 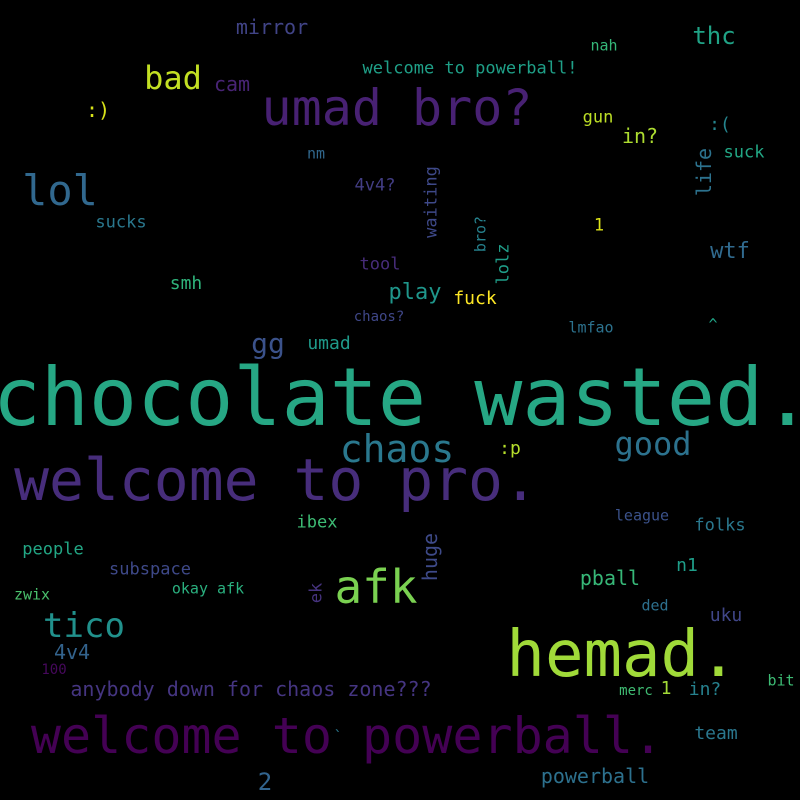 What do you see at coordinates (713, 324) in the screenshot?
I see `word: ^` at bounding box center [713, 324].